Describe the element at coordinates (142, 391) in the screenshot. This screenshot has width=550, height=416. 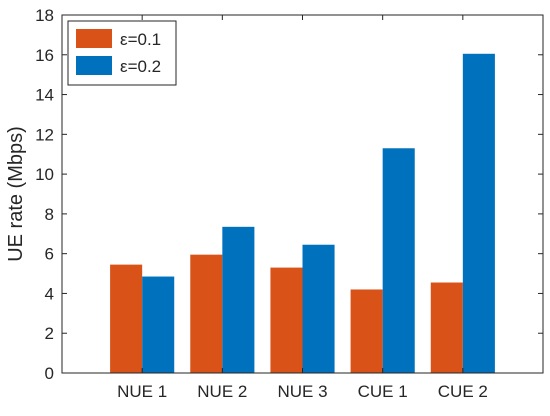
I see `x-tick-label: NUE 1` at that location.